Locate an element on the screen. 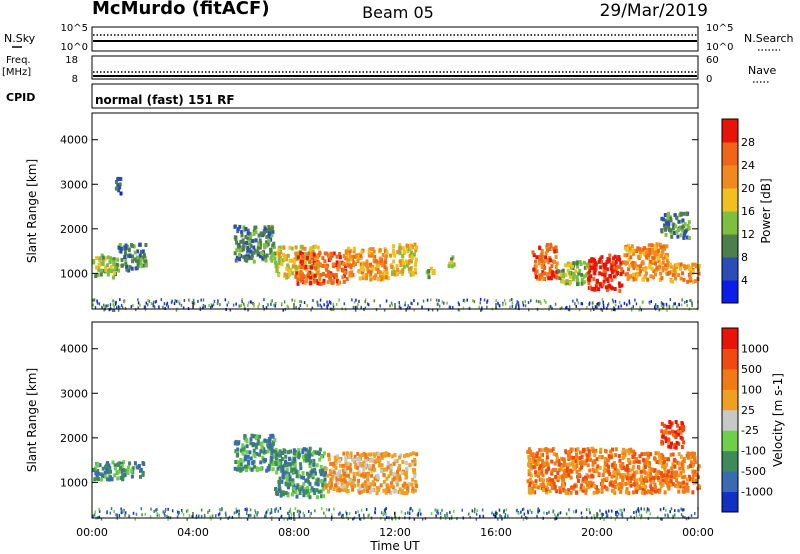 The width and height of the screenshot is (800, 554). beam-title: Beam 05 is located at coordinates (398, 12).